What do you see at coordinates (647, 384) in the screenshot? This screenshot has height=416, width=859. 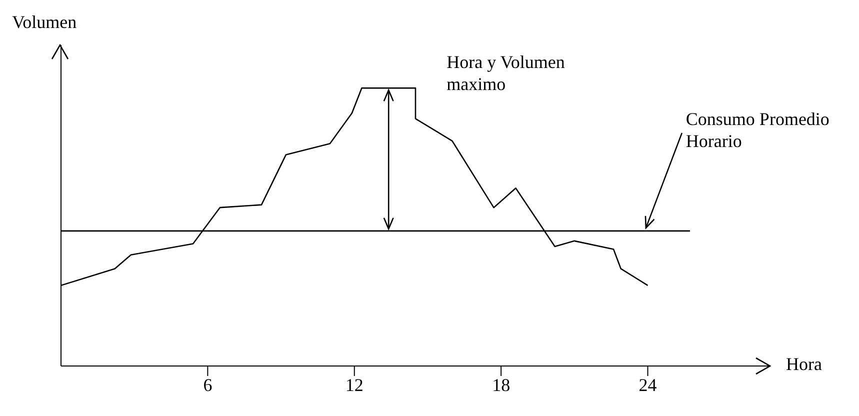 I see `x-tick-label: 24` at bounding box center [647, 384].